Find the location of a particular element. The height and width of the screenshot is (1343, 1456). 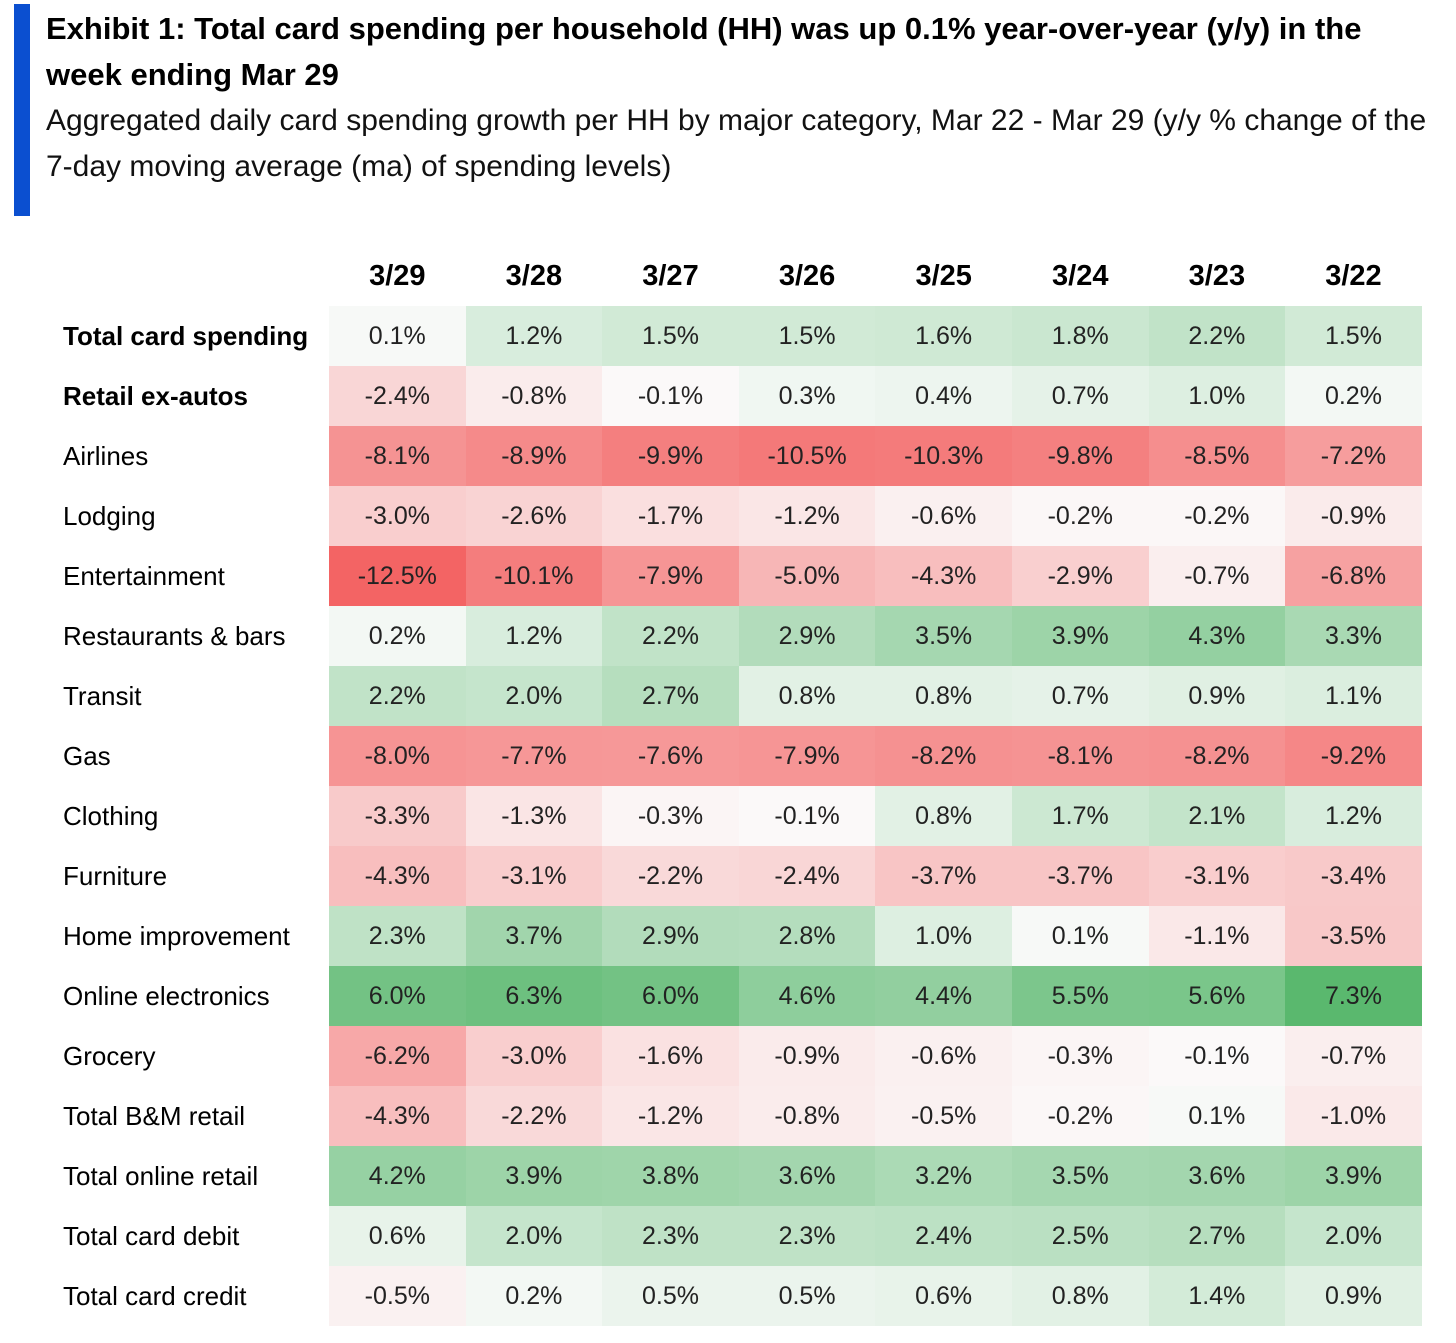

heatmap-cell: -9.9% is located at coordinates (670, 456).